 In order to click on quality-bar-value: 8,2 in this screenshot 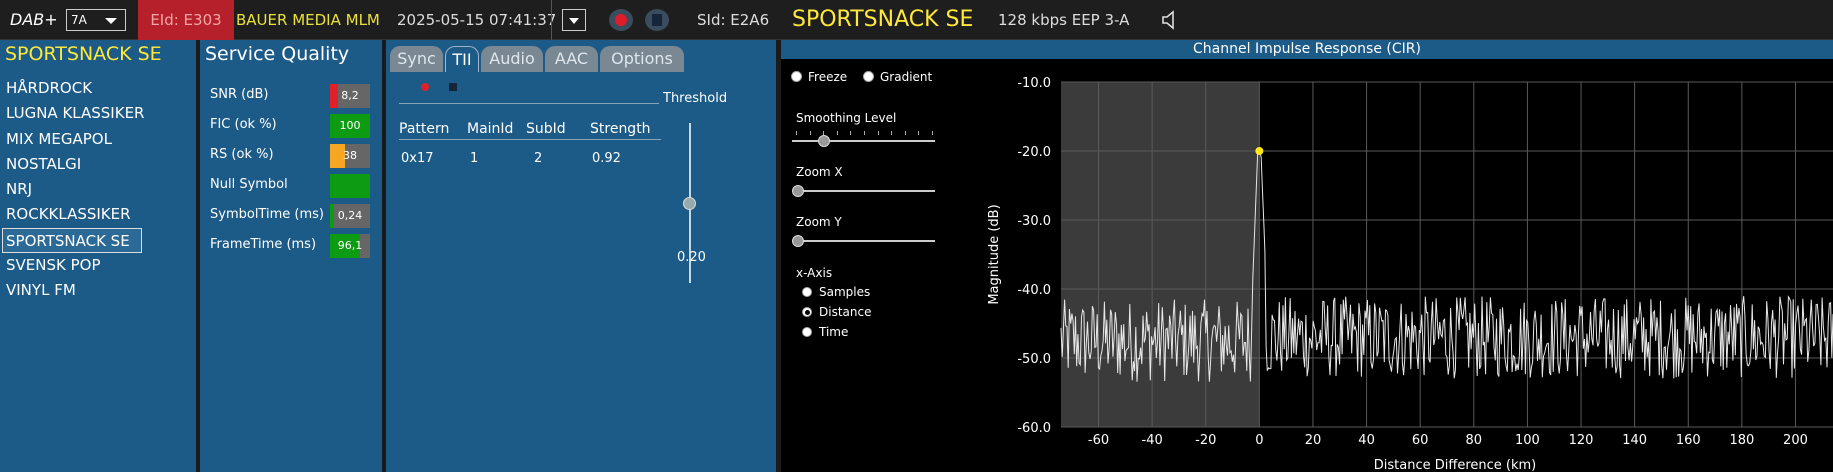, I will do `click(350, 95)`.